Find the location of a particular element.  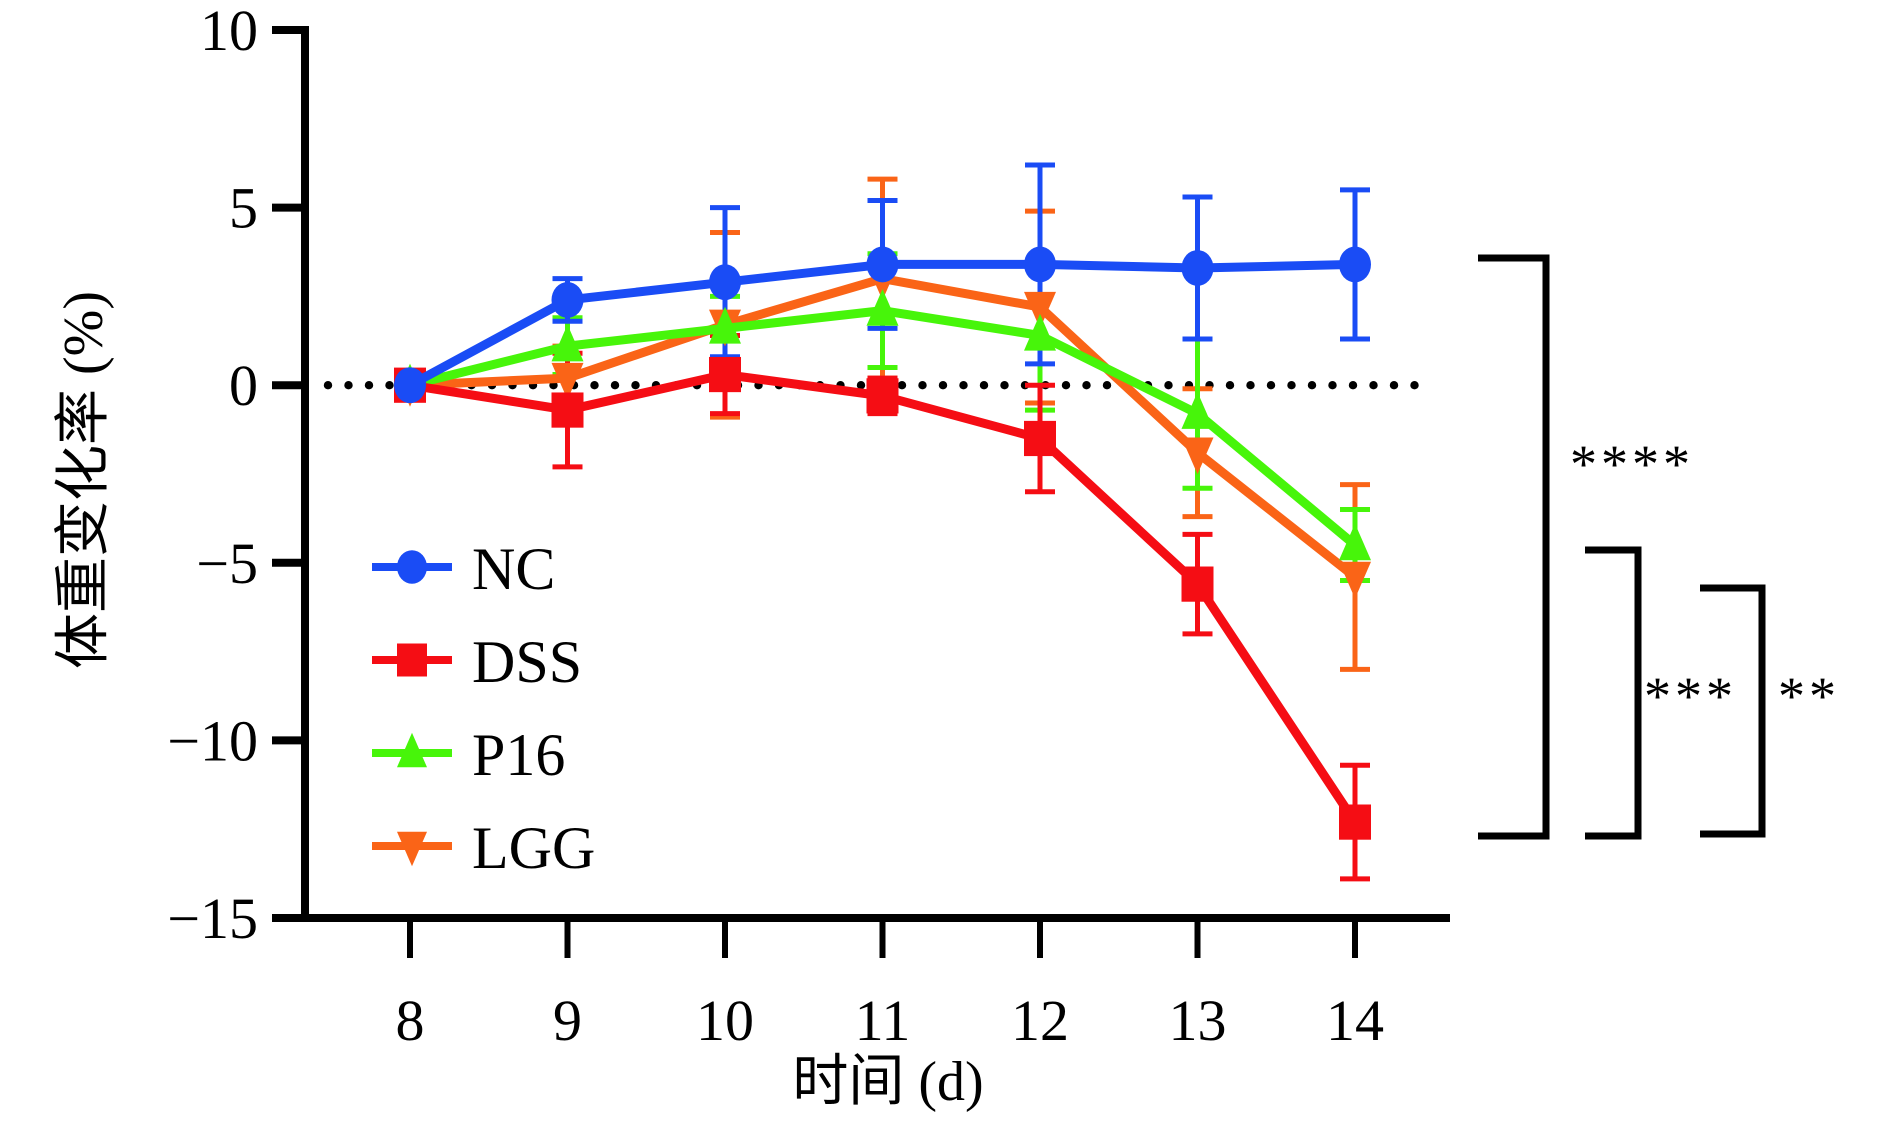

y-tick-label: 0 is located at coordinates (243, 385).